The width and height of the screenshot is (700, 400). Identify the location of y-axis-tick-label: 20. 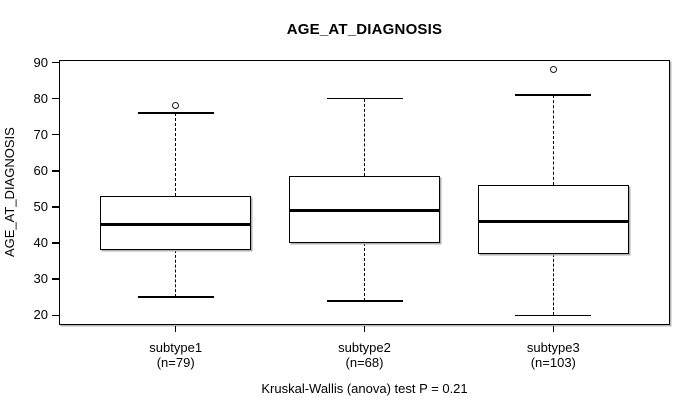
(40, 315).